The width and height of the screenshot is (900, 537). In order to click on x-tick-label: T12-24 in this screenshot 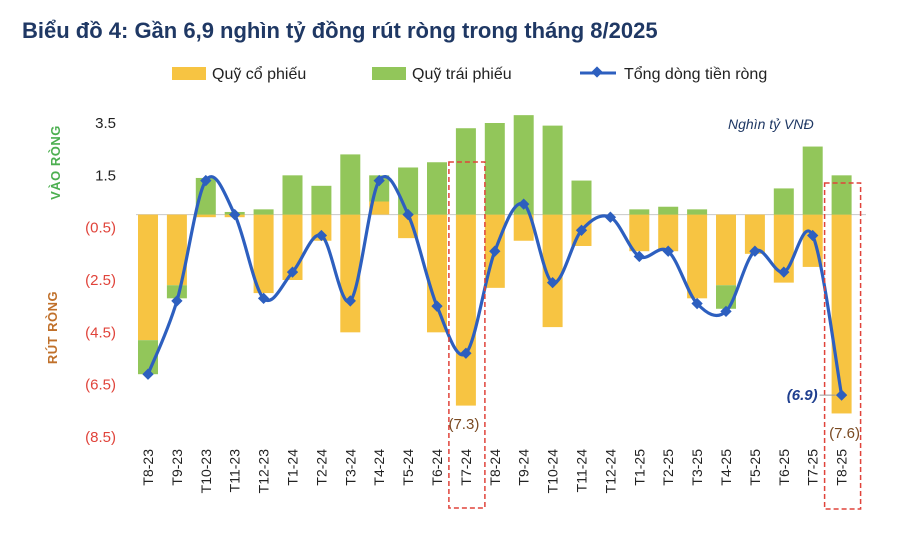, I will do `click(610, 471)`.